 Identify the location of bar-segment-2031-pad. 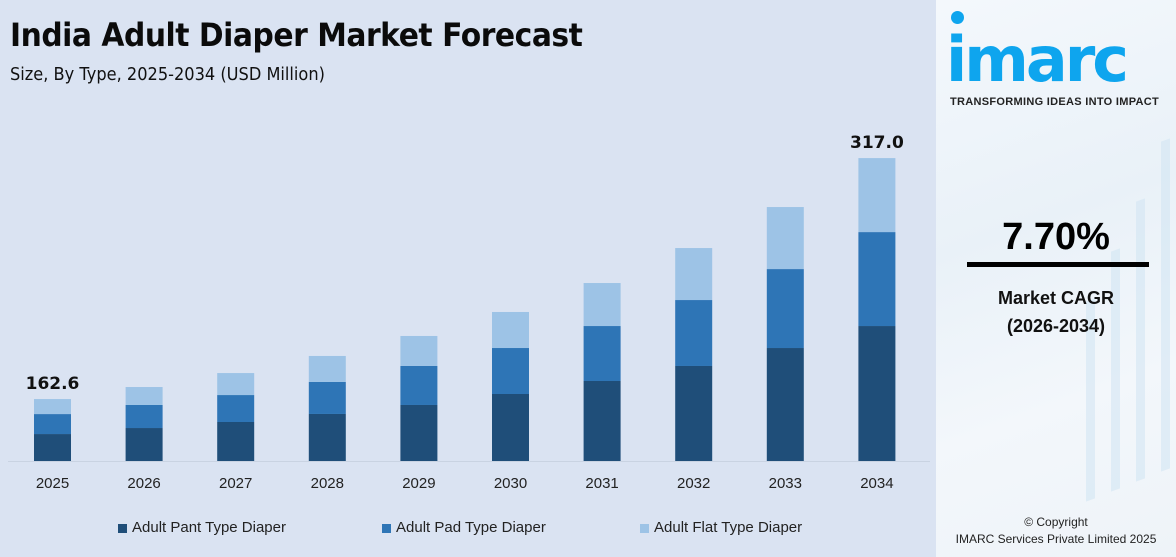
(602, 353).